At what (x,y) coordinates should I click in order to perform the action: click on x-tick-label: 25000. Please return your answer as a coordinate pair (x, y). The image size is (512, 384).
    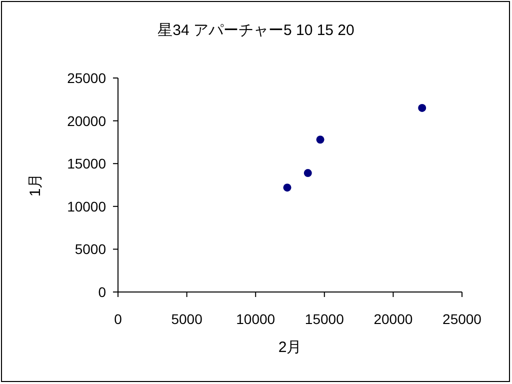
    Looking at the image, I should click on (462, 319).